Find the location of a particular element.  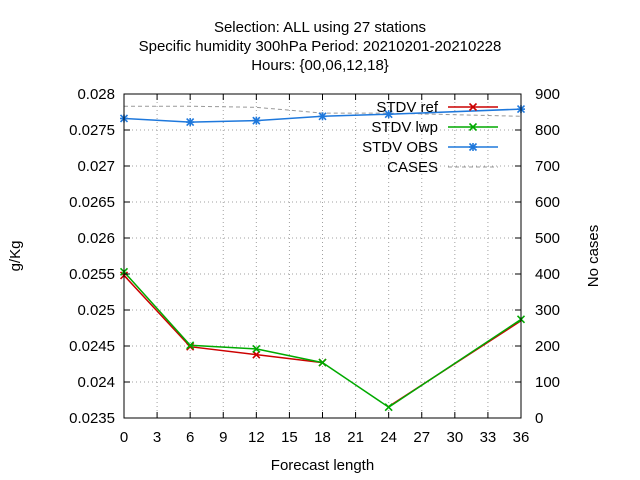

y2-tick-label: 0 is located at coordinates (539, 418).